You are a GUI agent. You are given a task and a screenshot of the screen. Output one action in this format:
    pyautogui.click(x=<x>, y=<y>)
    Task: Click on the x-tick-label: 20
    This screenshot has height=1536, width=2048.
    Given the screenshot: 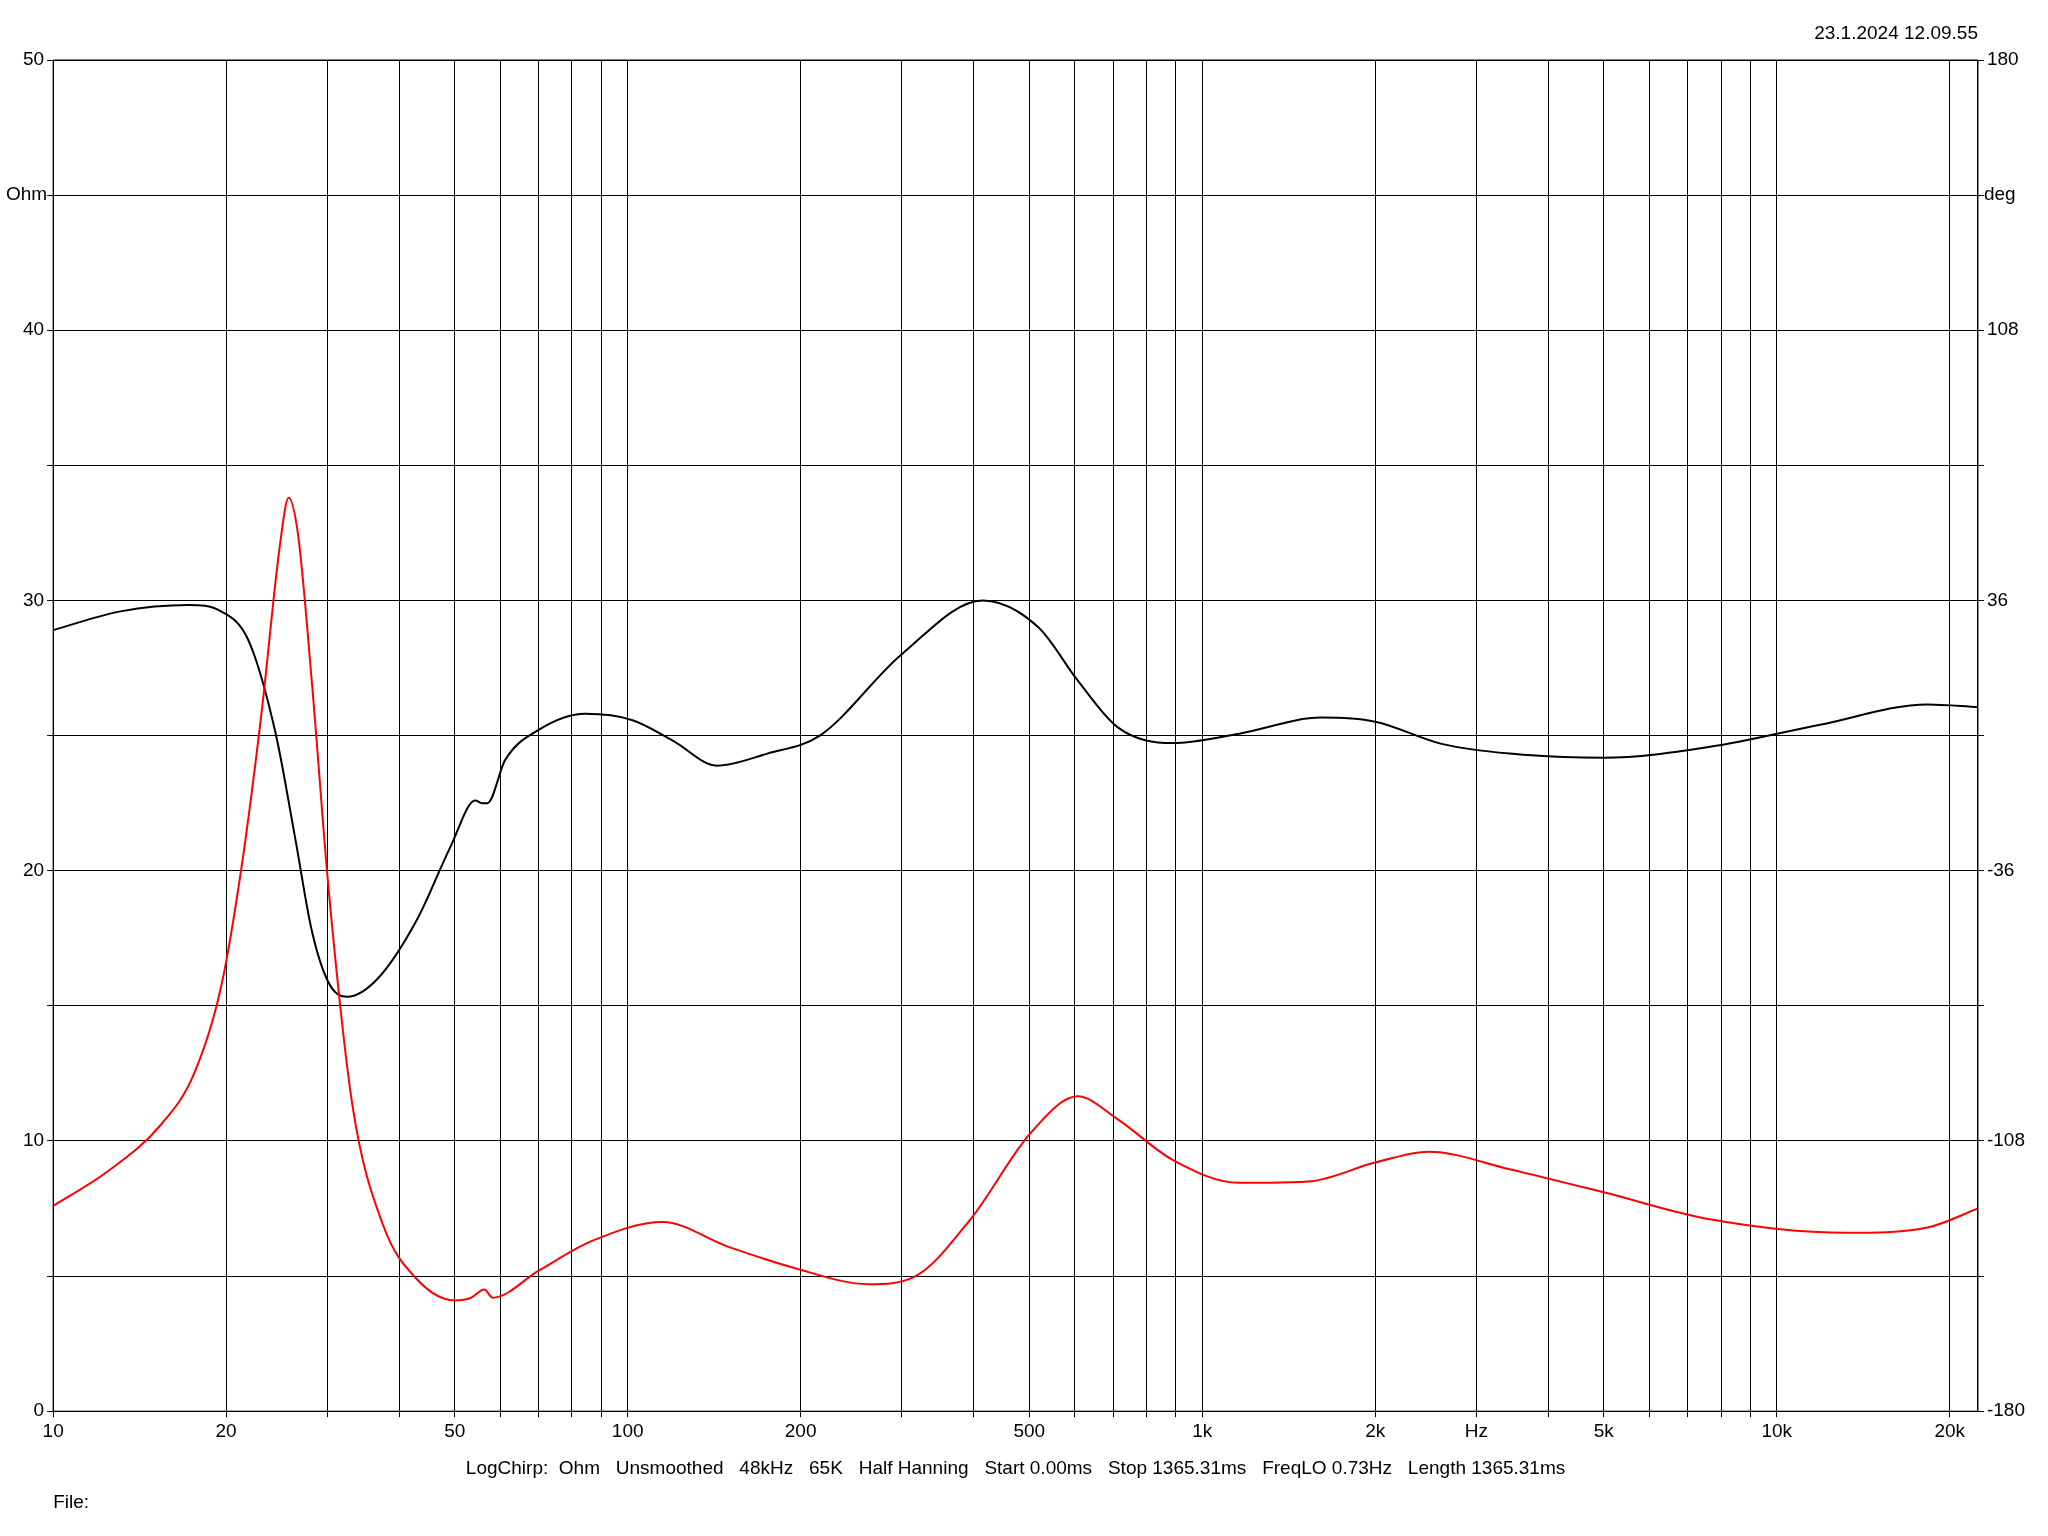 What is the action you would take?
    pyautogui.click(x=226, y=1430)
    